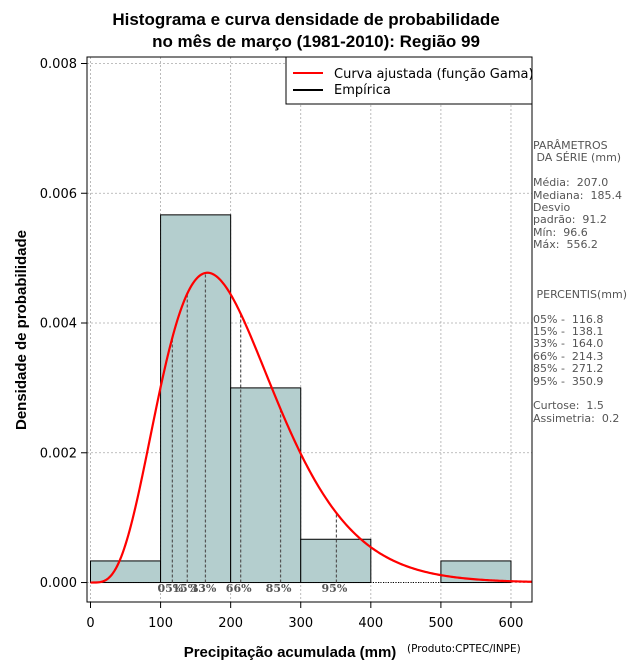 This screenshot has width=640, height=660. Describe the element at coordinates (568, 332) in the screenshot. I see `percentile-15: 15% - 138.1` at that location.